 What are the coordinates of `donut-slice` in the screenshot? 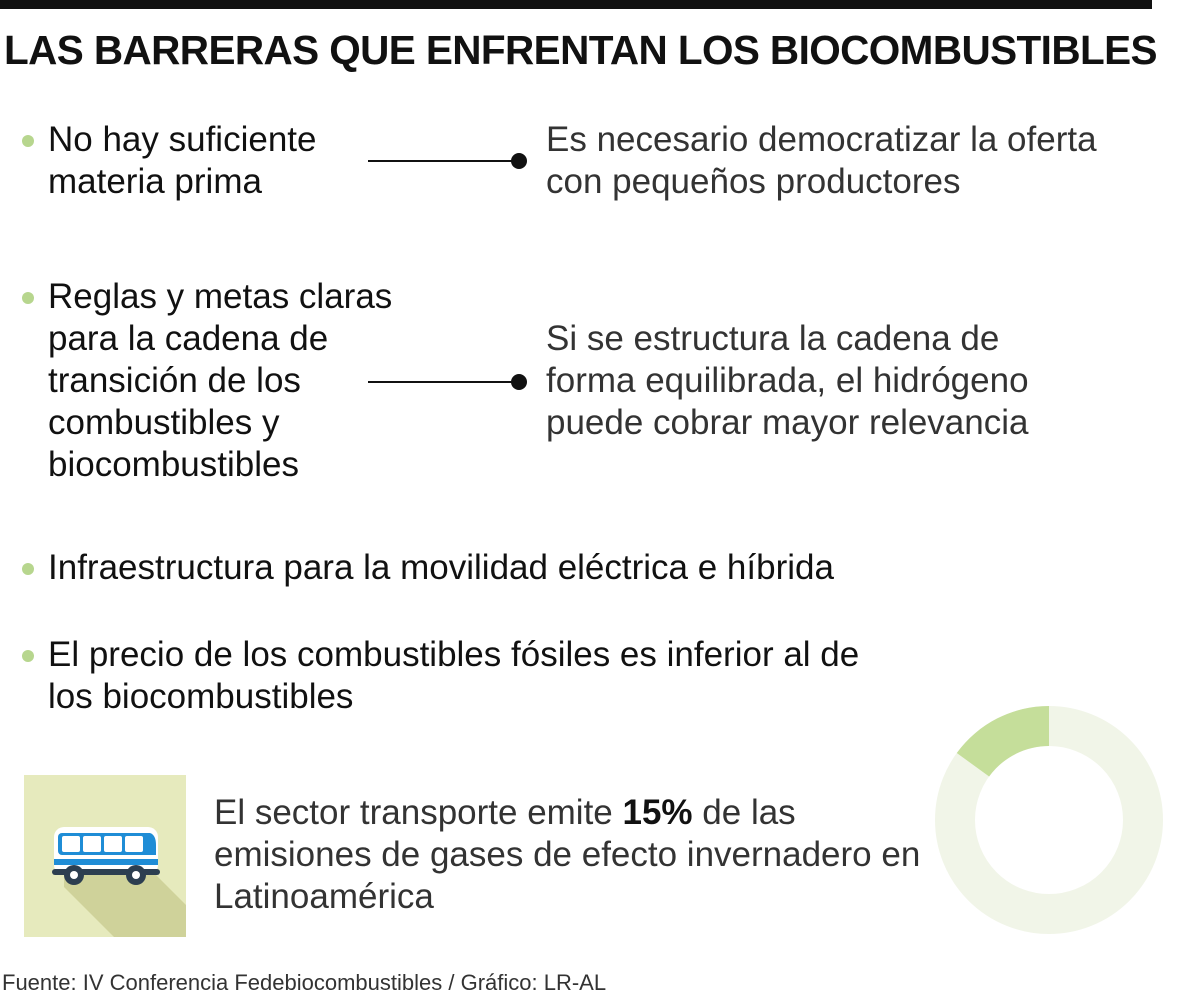 It's located at (1002, 741).